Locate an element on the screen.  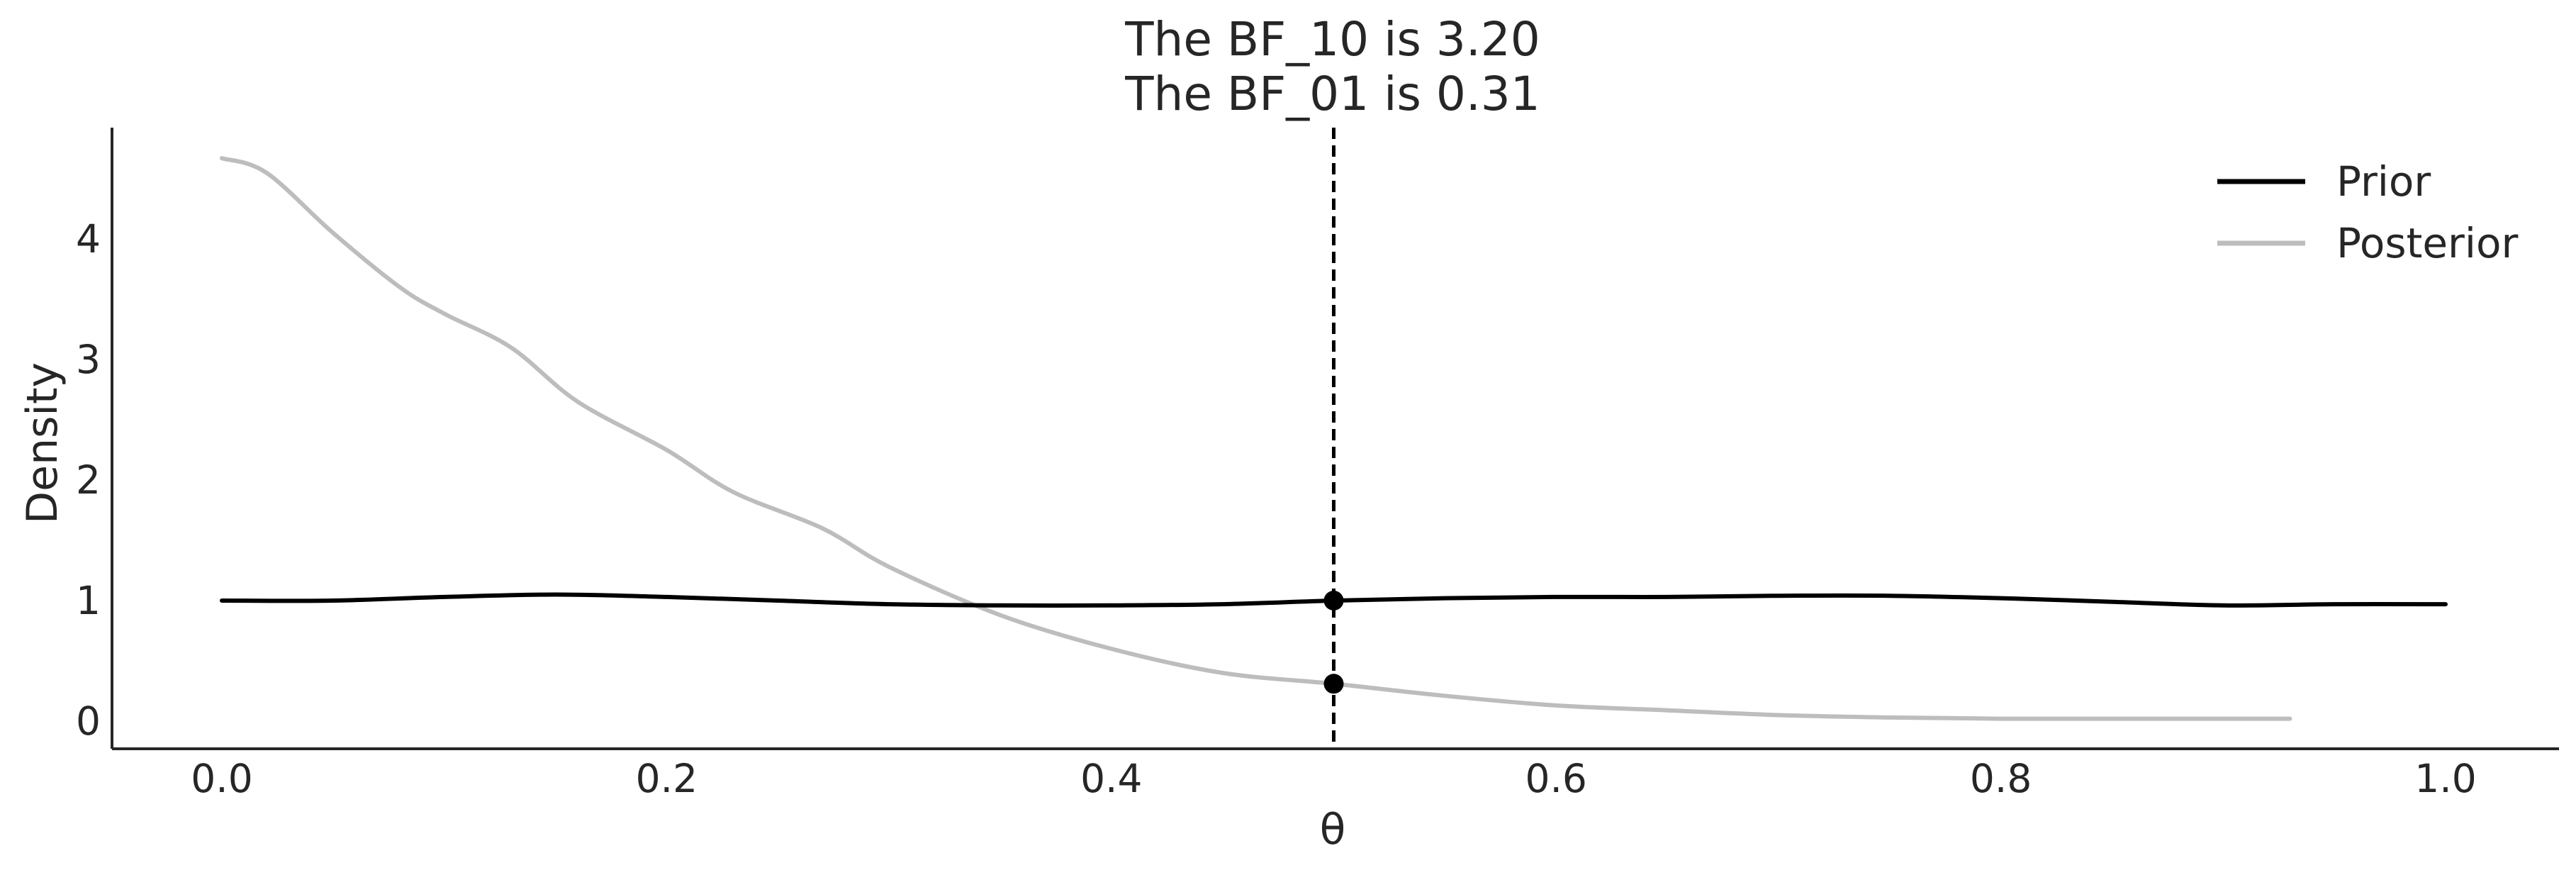
y-tick-label: 4 is located at coordinates (88, 239).